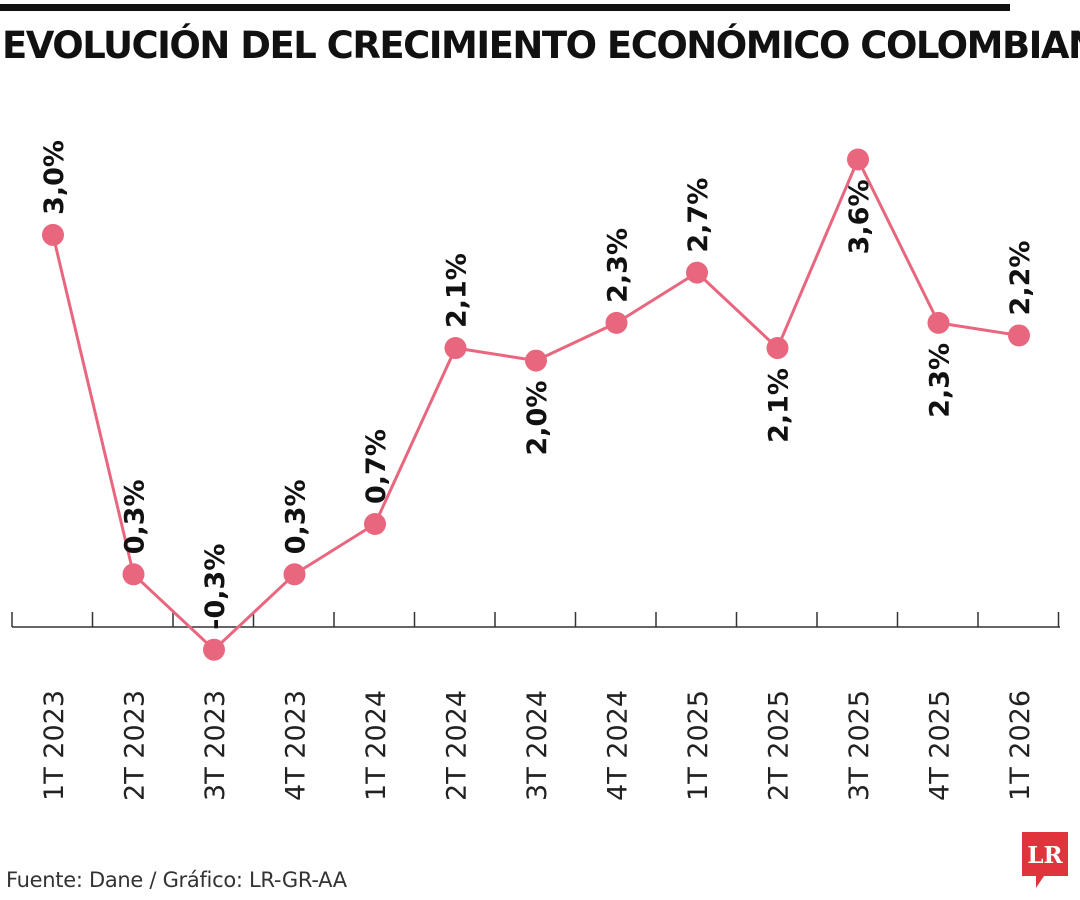 The width and height of the screenshot is (1080, 900). What do you see at coordinates (376, 745) in the screenshot?
I see `x-tick-label: 1T 2024` at bounding box center [376, 745].